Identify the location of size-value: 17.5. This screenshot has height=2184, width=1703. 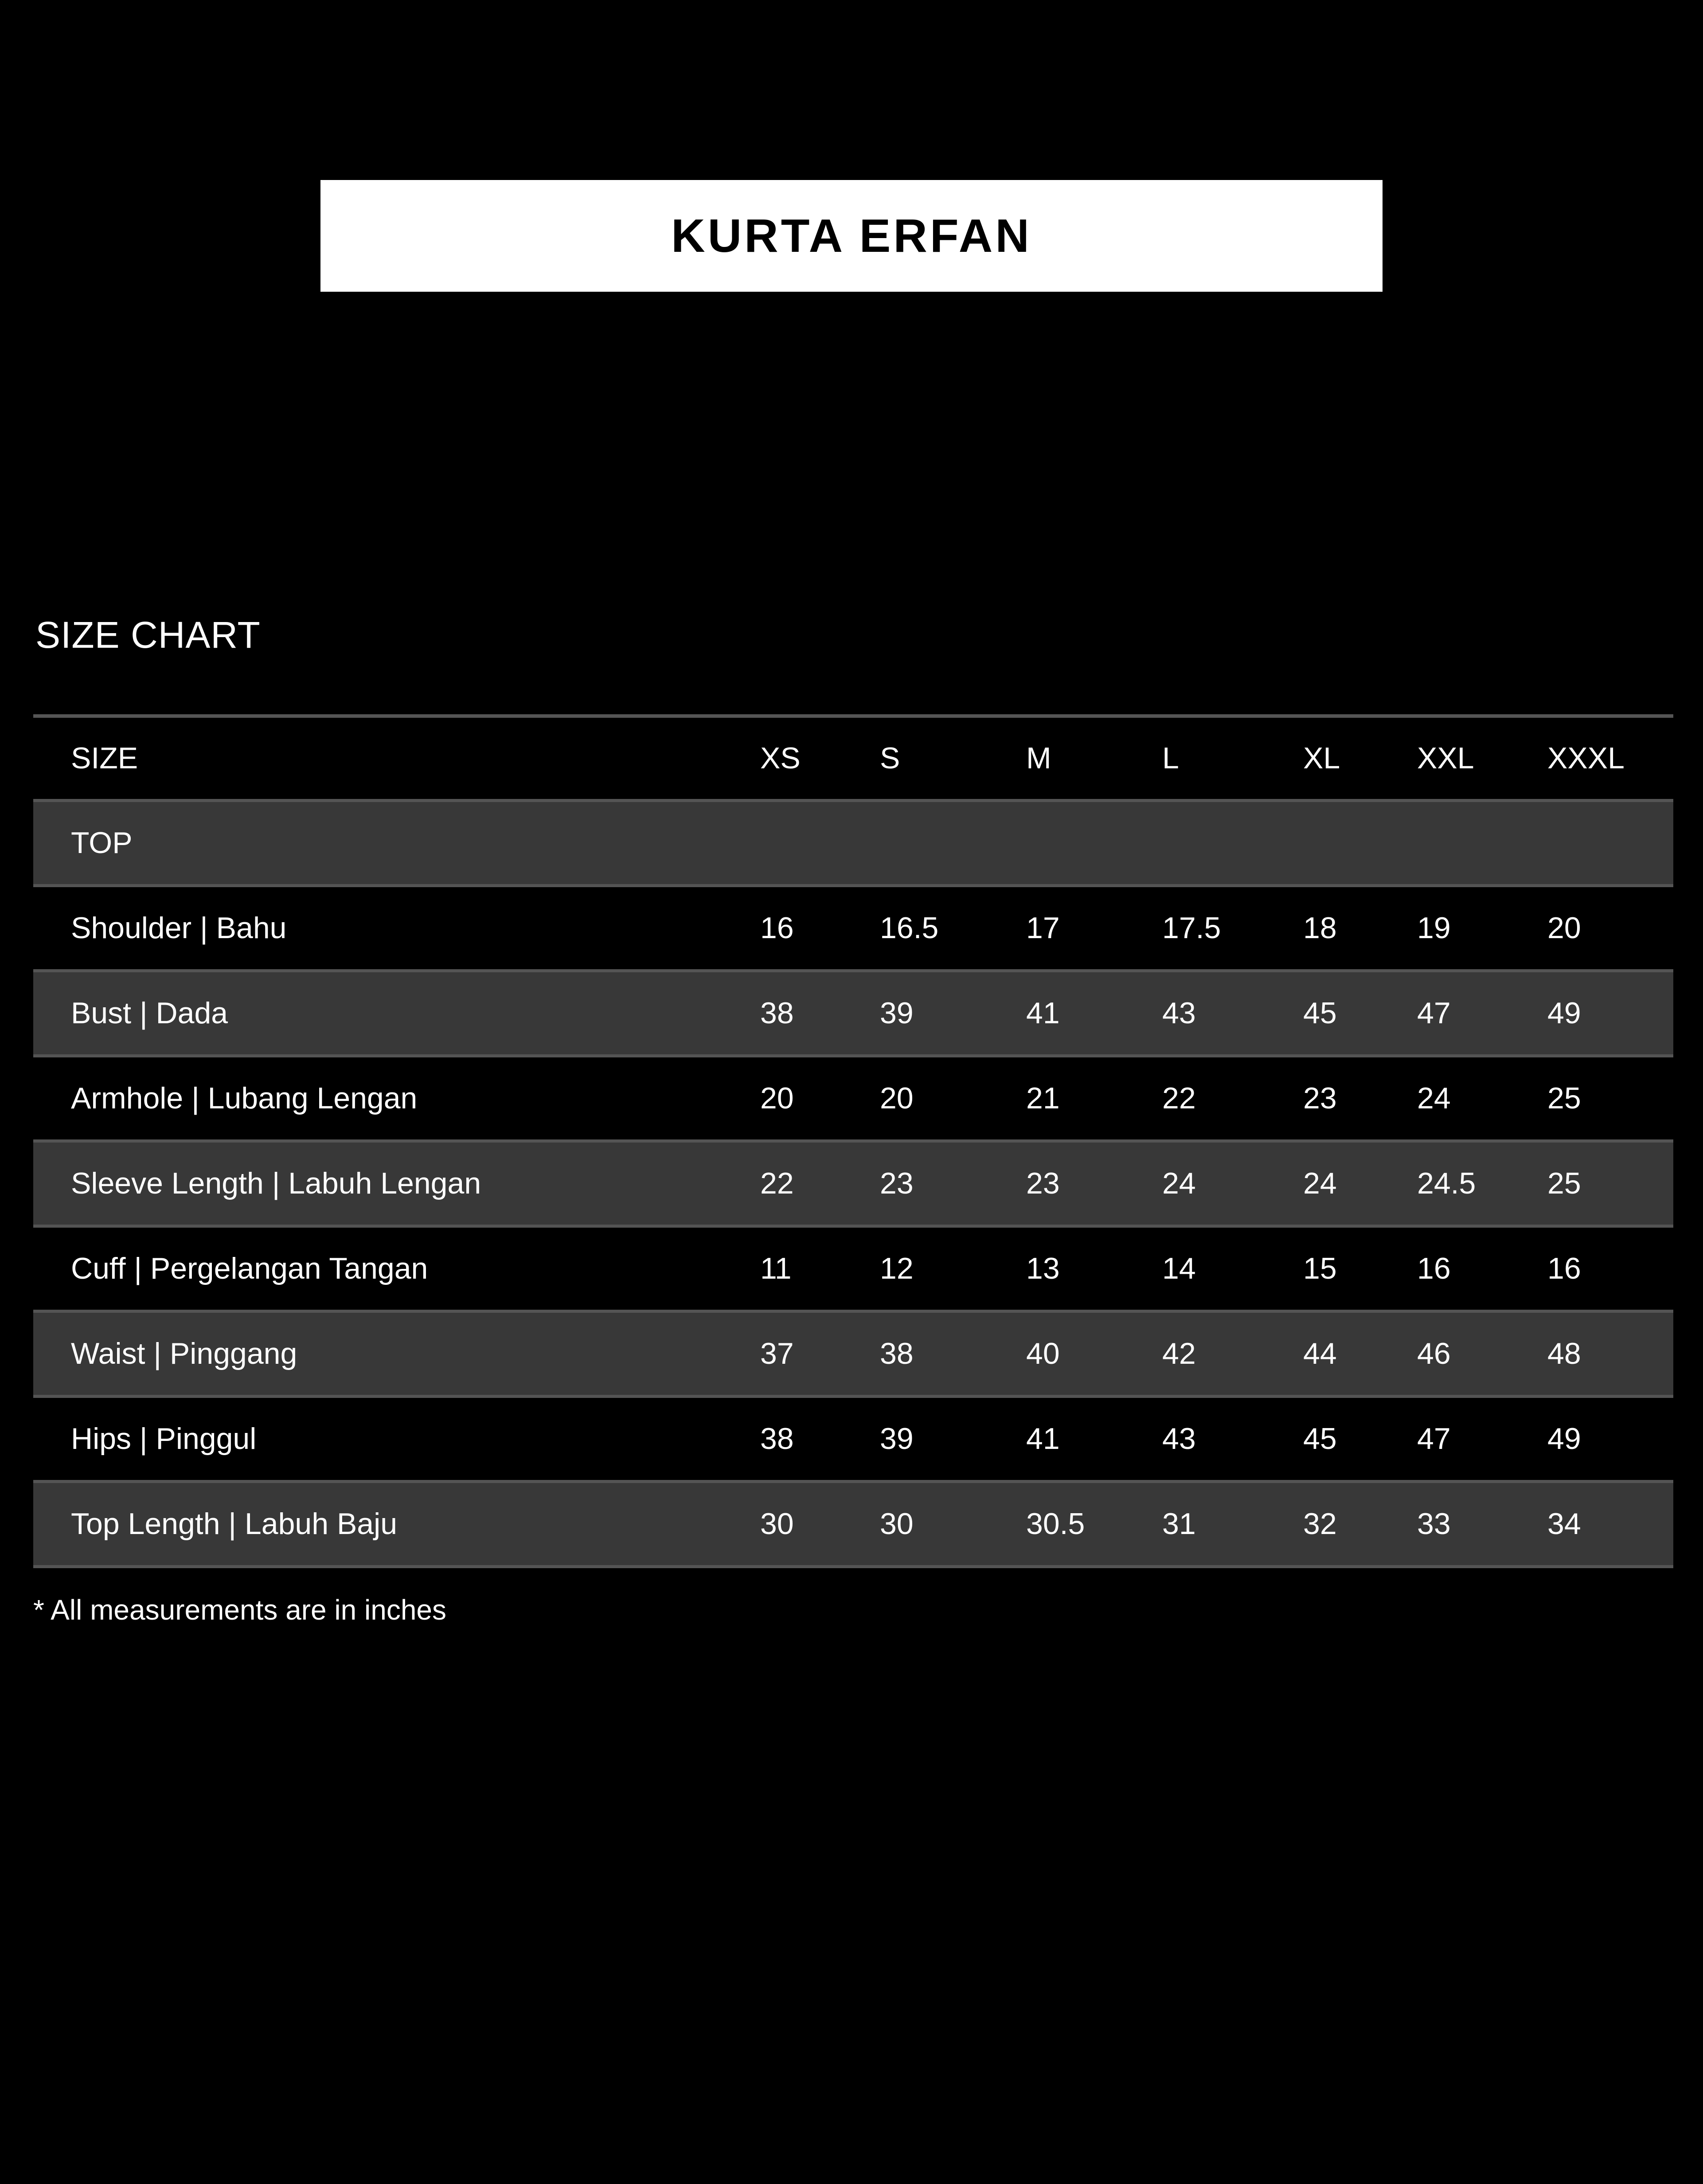
(1191, 928).